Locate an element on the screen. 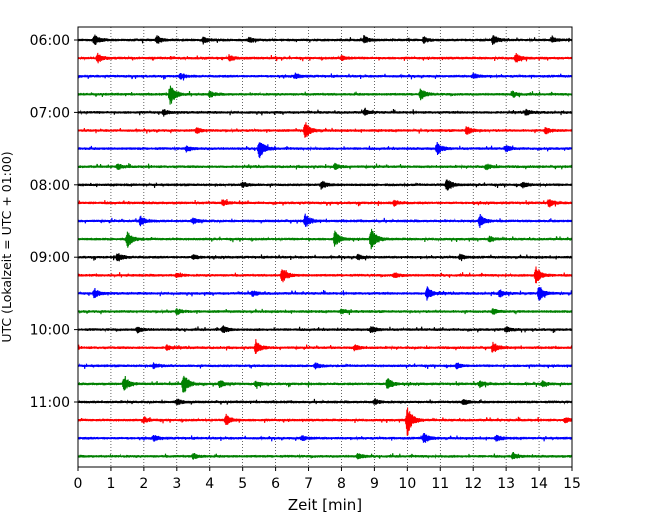 The width and height of the screenshot is (650, 520). y-tick-label: 10:00 is located at coordinates (50, 331).